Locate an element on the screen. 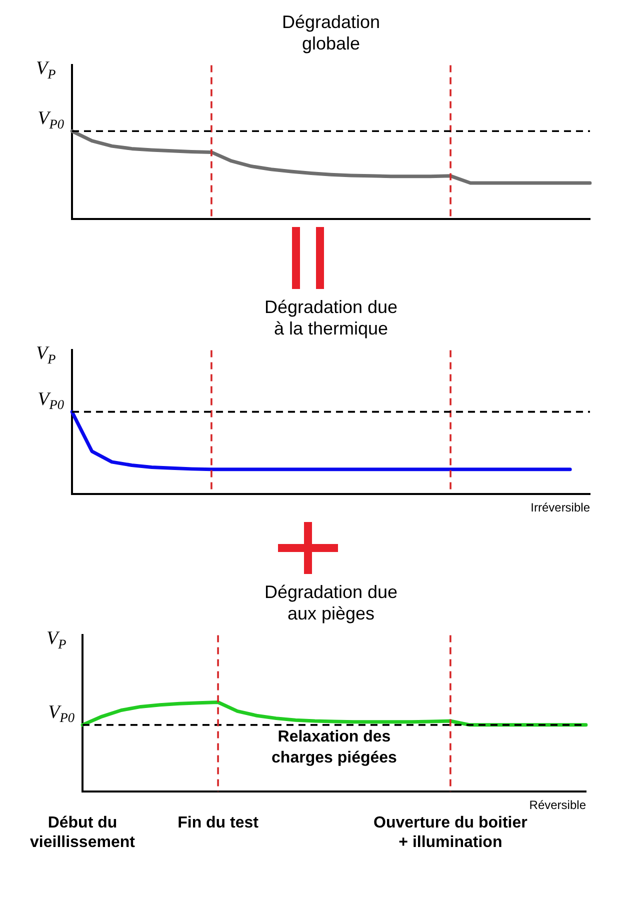  x-axis-title: Réversible is located at coordinates (557, 805).